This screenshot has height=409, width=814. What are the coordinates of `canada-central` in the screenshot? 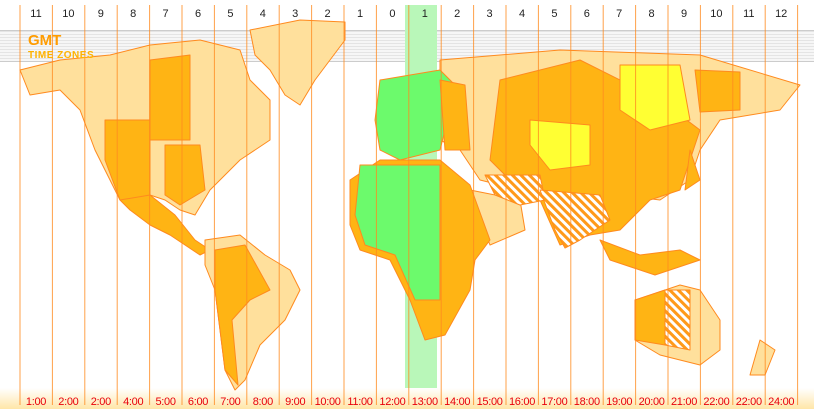 It's located at (170, 97).